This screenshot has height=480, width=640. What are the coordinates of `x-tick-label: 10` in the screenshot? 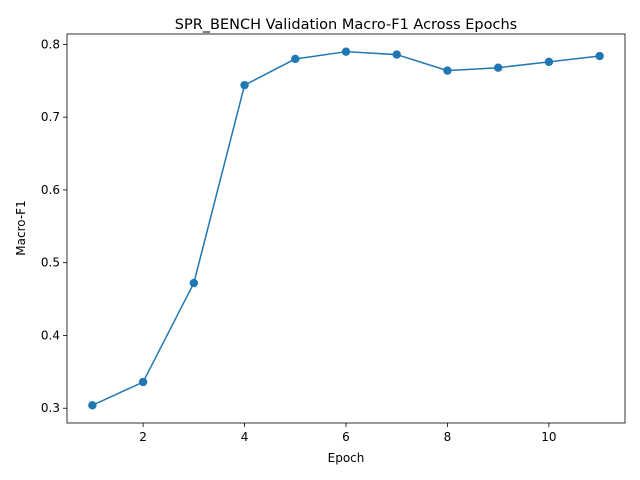 It's located at (548, 437).